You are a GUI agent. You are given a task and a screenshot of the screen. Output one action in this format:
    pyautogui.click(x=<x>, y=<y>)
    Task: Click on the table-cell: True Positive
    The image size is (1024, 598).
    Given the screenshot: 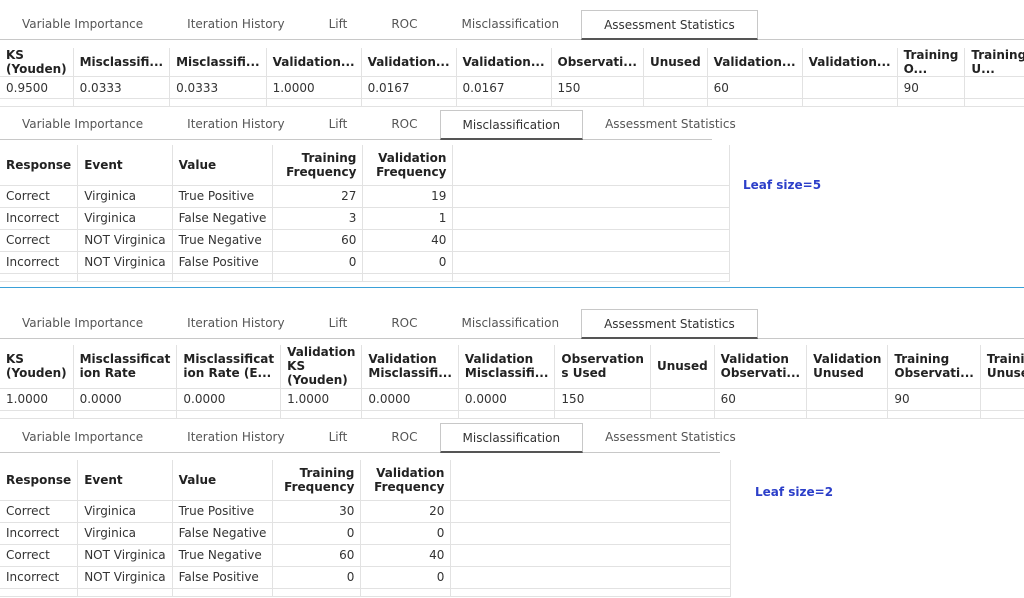 What is the action you would take?
    pyautogui.click(x=223, y=196)
    